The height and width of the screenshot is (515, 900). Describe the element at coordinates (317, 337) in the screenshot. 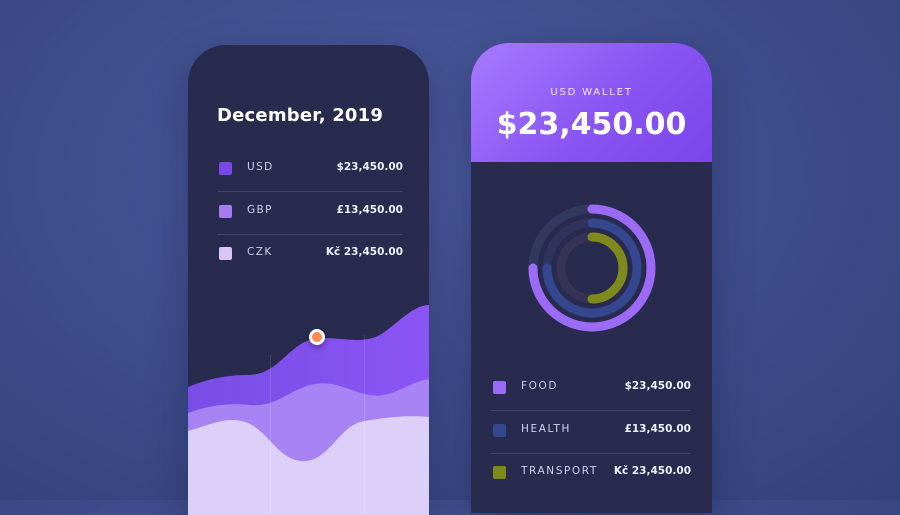

I see `chart-point-marker` at that location.